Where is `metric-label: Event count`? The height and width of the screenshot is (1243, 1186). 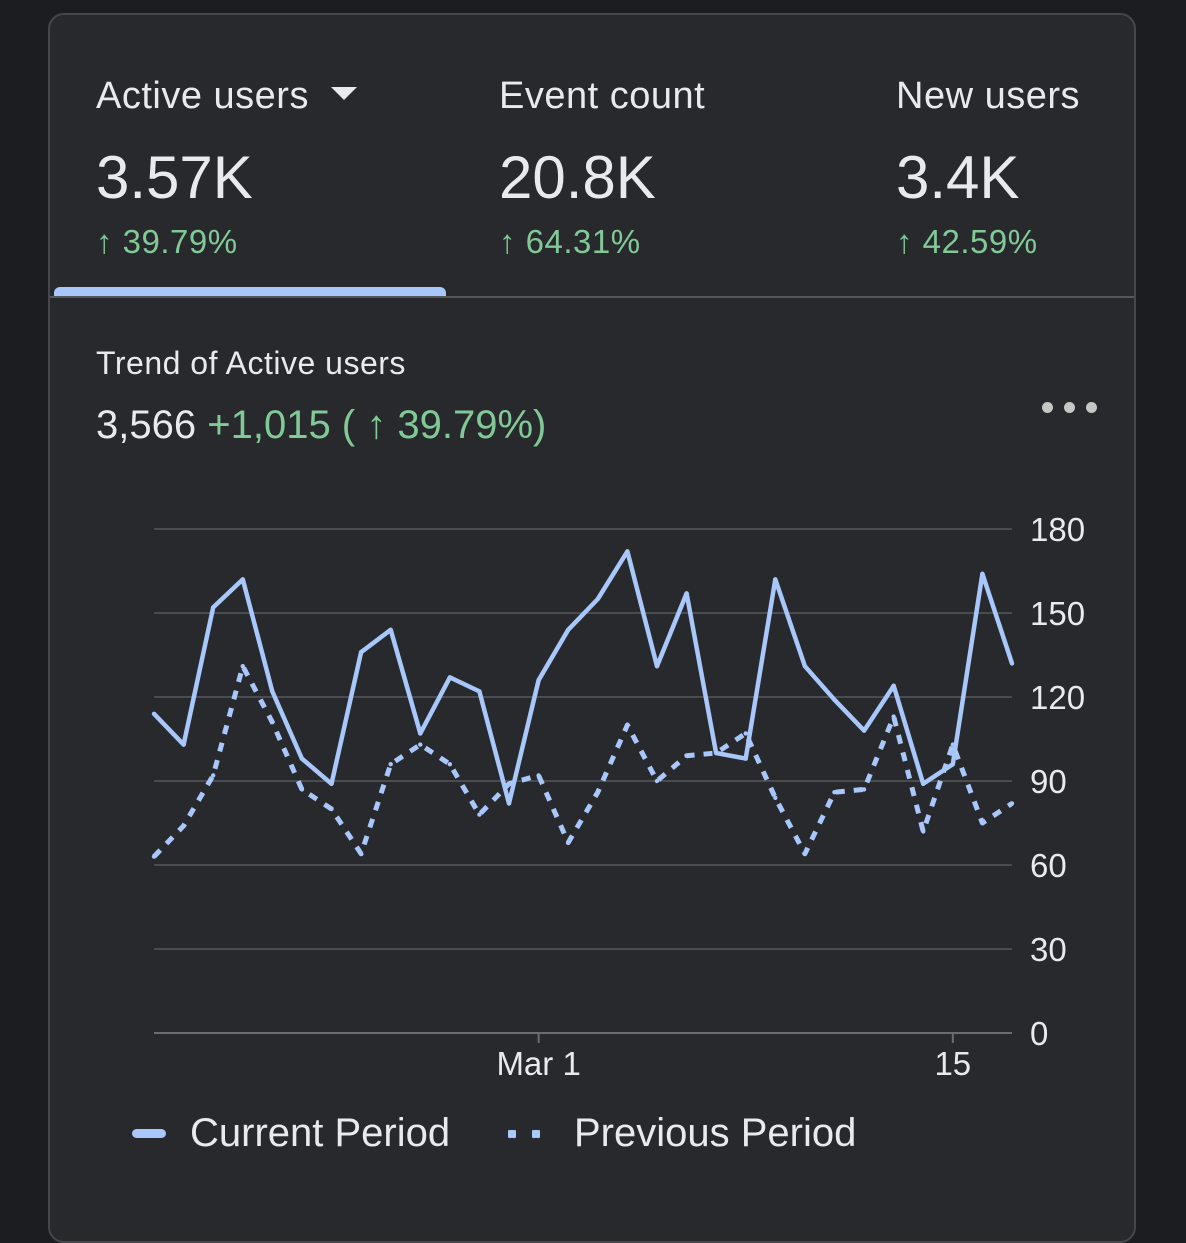 metric-label: Event count is located at coordinates (602, 96).